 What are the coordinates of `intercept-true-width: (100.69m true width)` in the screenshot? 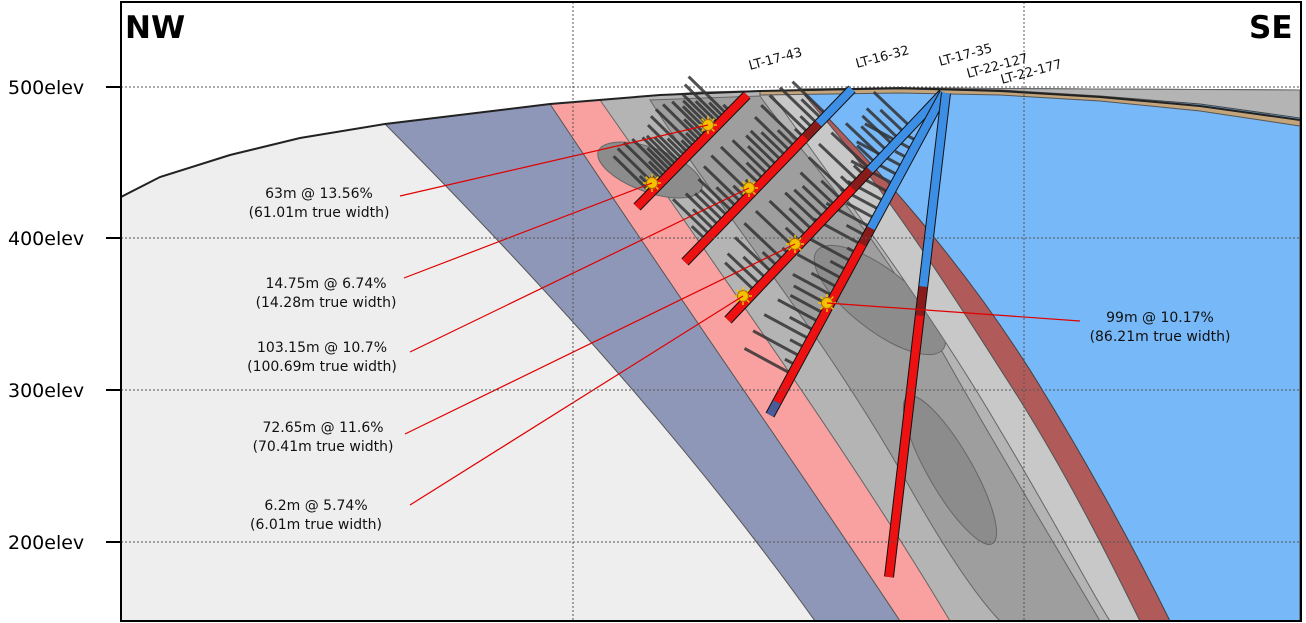 It's located at (322, 367).